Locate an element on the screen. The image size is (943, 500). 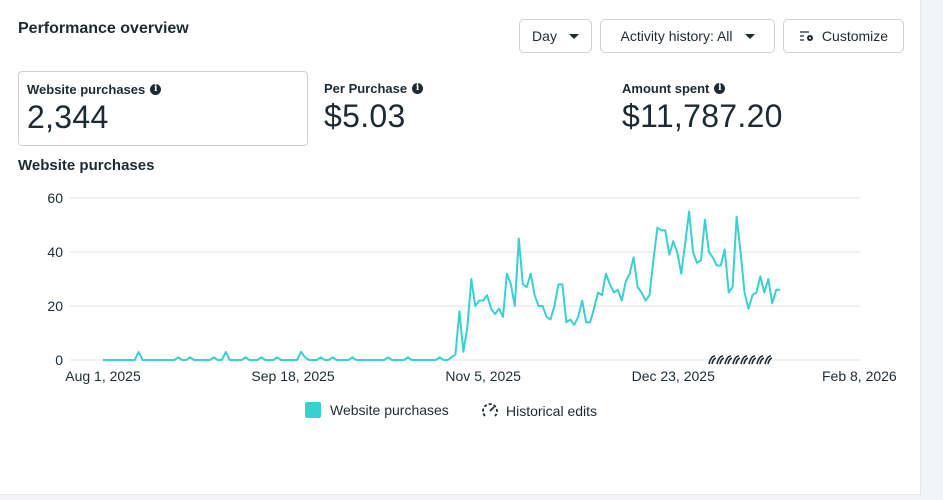
metric-value: 2,344 is located at coordinates (68, 117).